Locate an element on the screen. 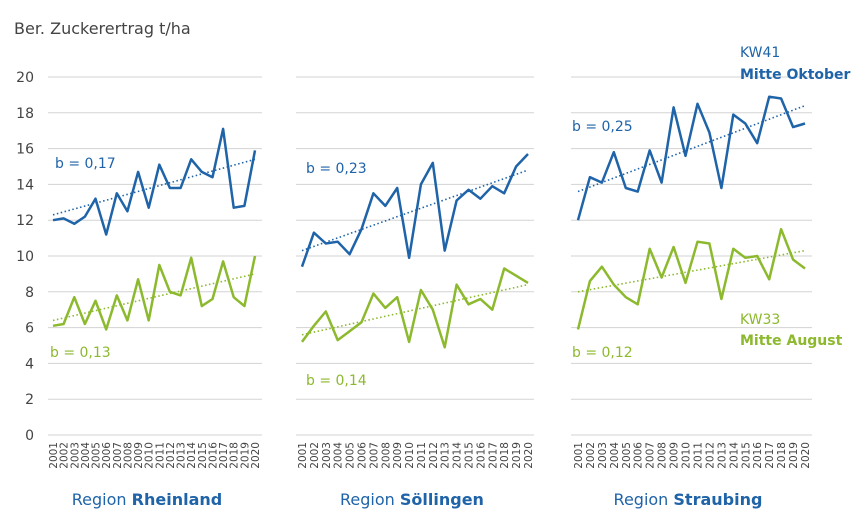 This screenshot has width=864, height=525. region-name: Söllingen is located at coordinates (442, 499).